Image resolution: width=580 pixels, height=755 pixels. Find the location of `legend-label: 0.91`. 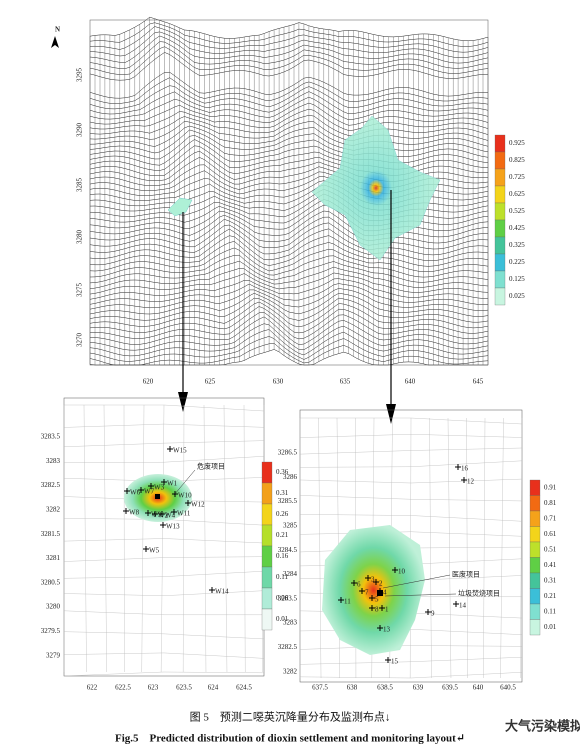

legend-label: 0.91 is located at coordinates (550, 487).